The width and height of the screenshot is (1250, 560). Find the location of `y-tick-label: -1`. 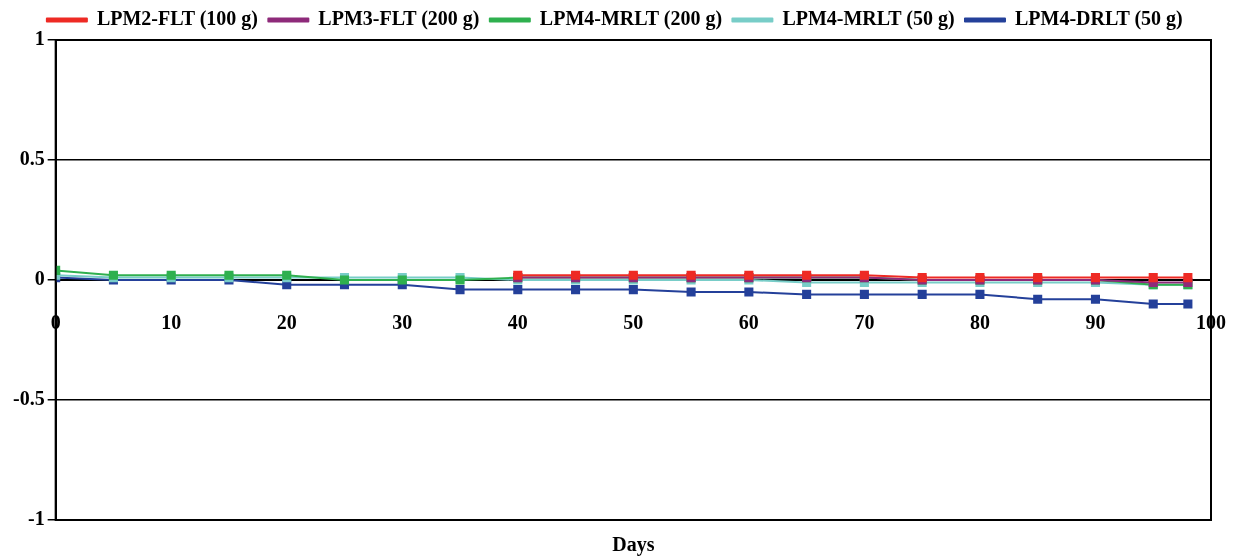

y-tick-label: -1 is located at coordinates (36, 518).